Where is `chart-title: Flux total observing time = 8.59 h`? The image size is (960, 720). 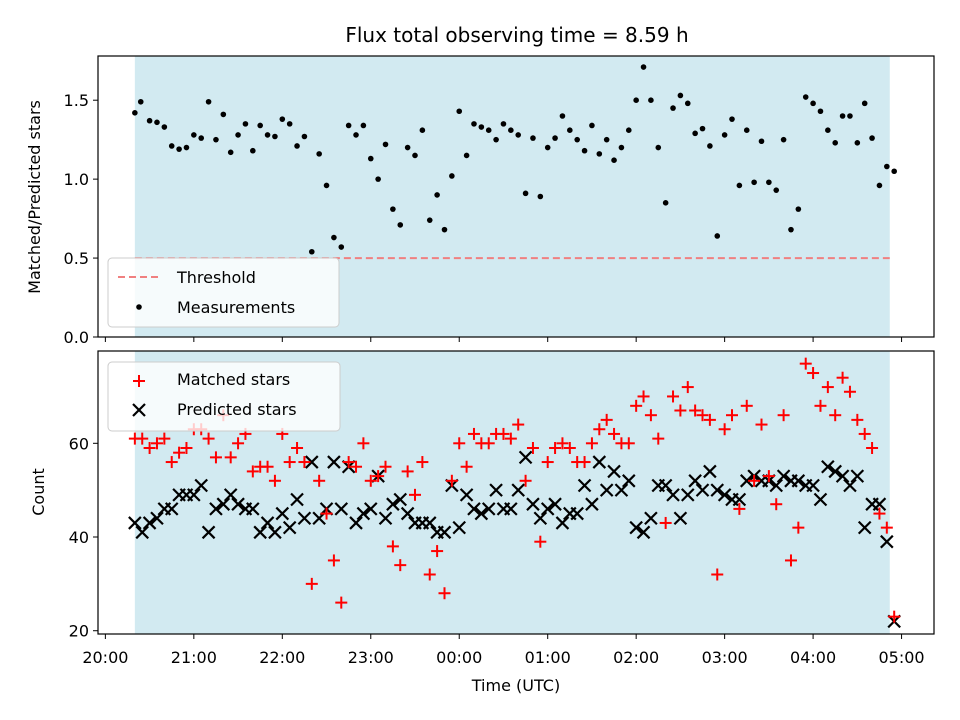 chart-title: Flux total observing time = 8.59 h is located at coordinates (516, 35).